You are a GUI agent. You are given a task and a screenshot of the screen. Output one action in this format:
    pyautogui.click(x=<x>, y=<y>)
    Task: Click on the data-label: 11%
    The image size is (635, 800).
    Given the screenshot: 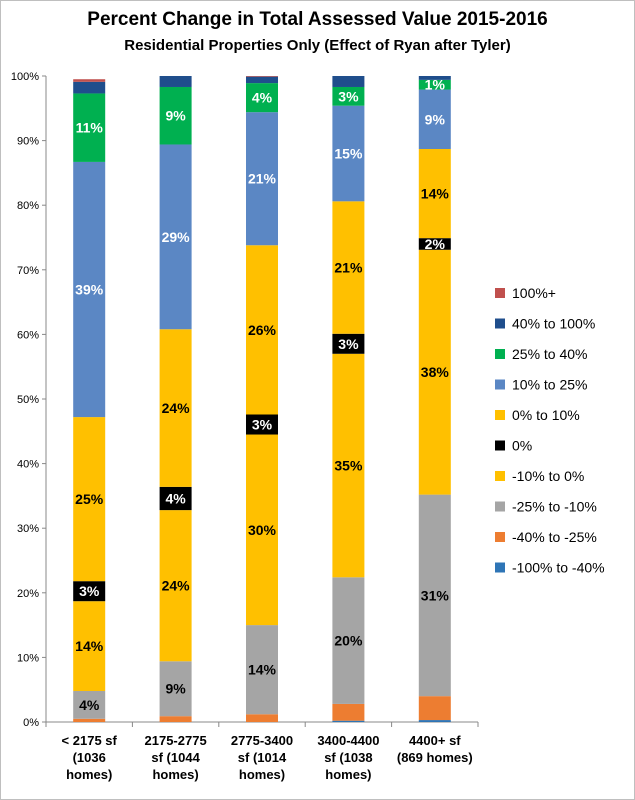 What is the action you would take?
    pyautogui.click(x=90, y=128)
    